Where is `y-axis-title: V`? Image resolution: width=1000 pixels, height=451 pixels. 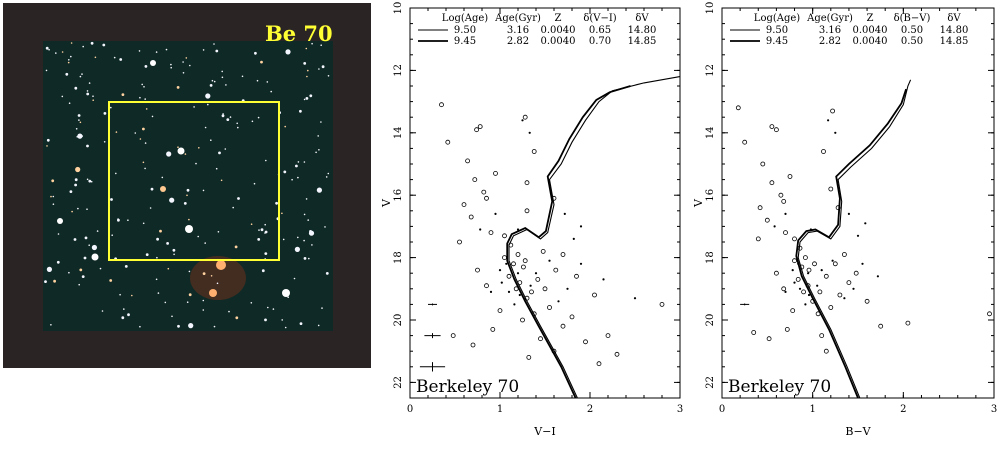
y-axis-title: V is located at coordinates (386, 203).